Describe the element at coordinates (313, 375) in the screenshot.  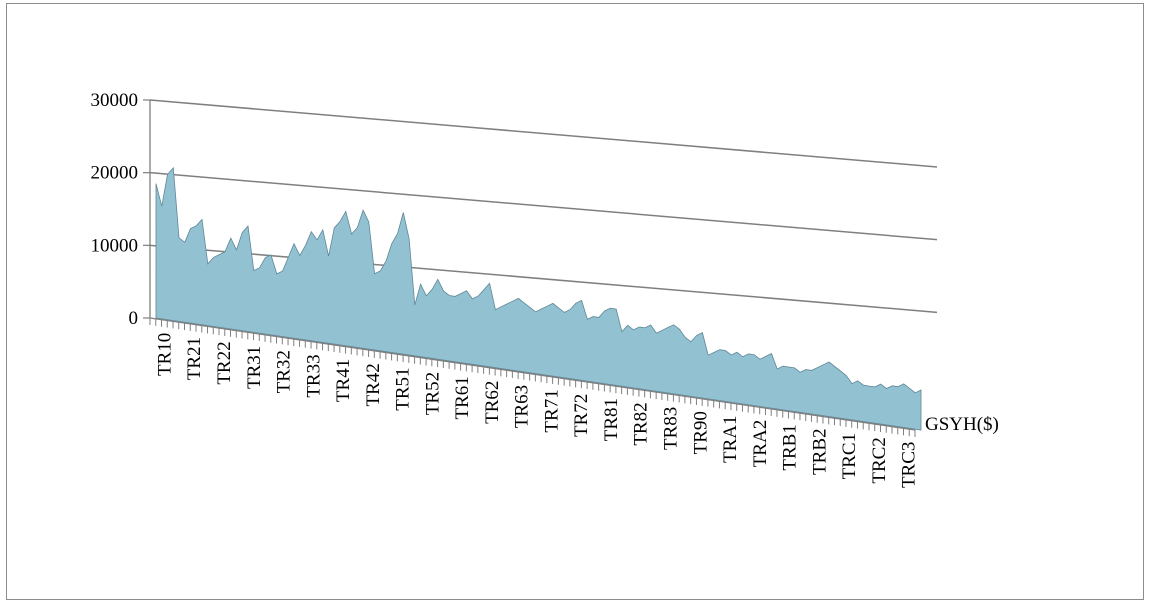
I see `category-label: TR33` at that location.